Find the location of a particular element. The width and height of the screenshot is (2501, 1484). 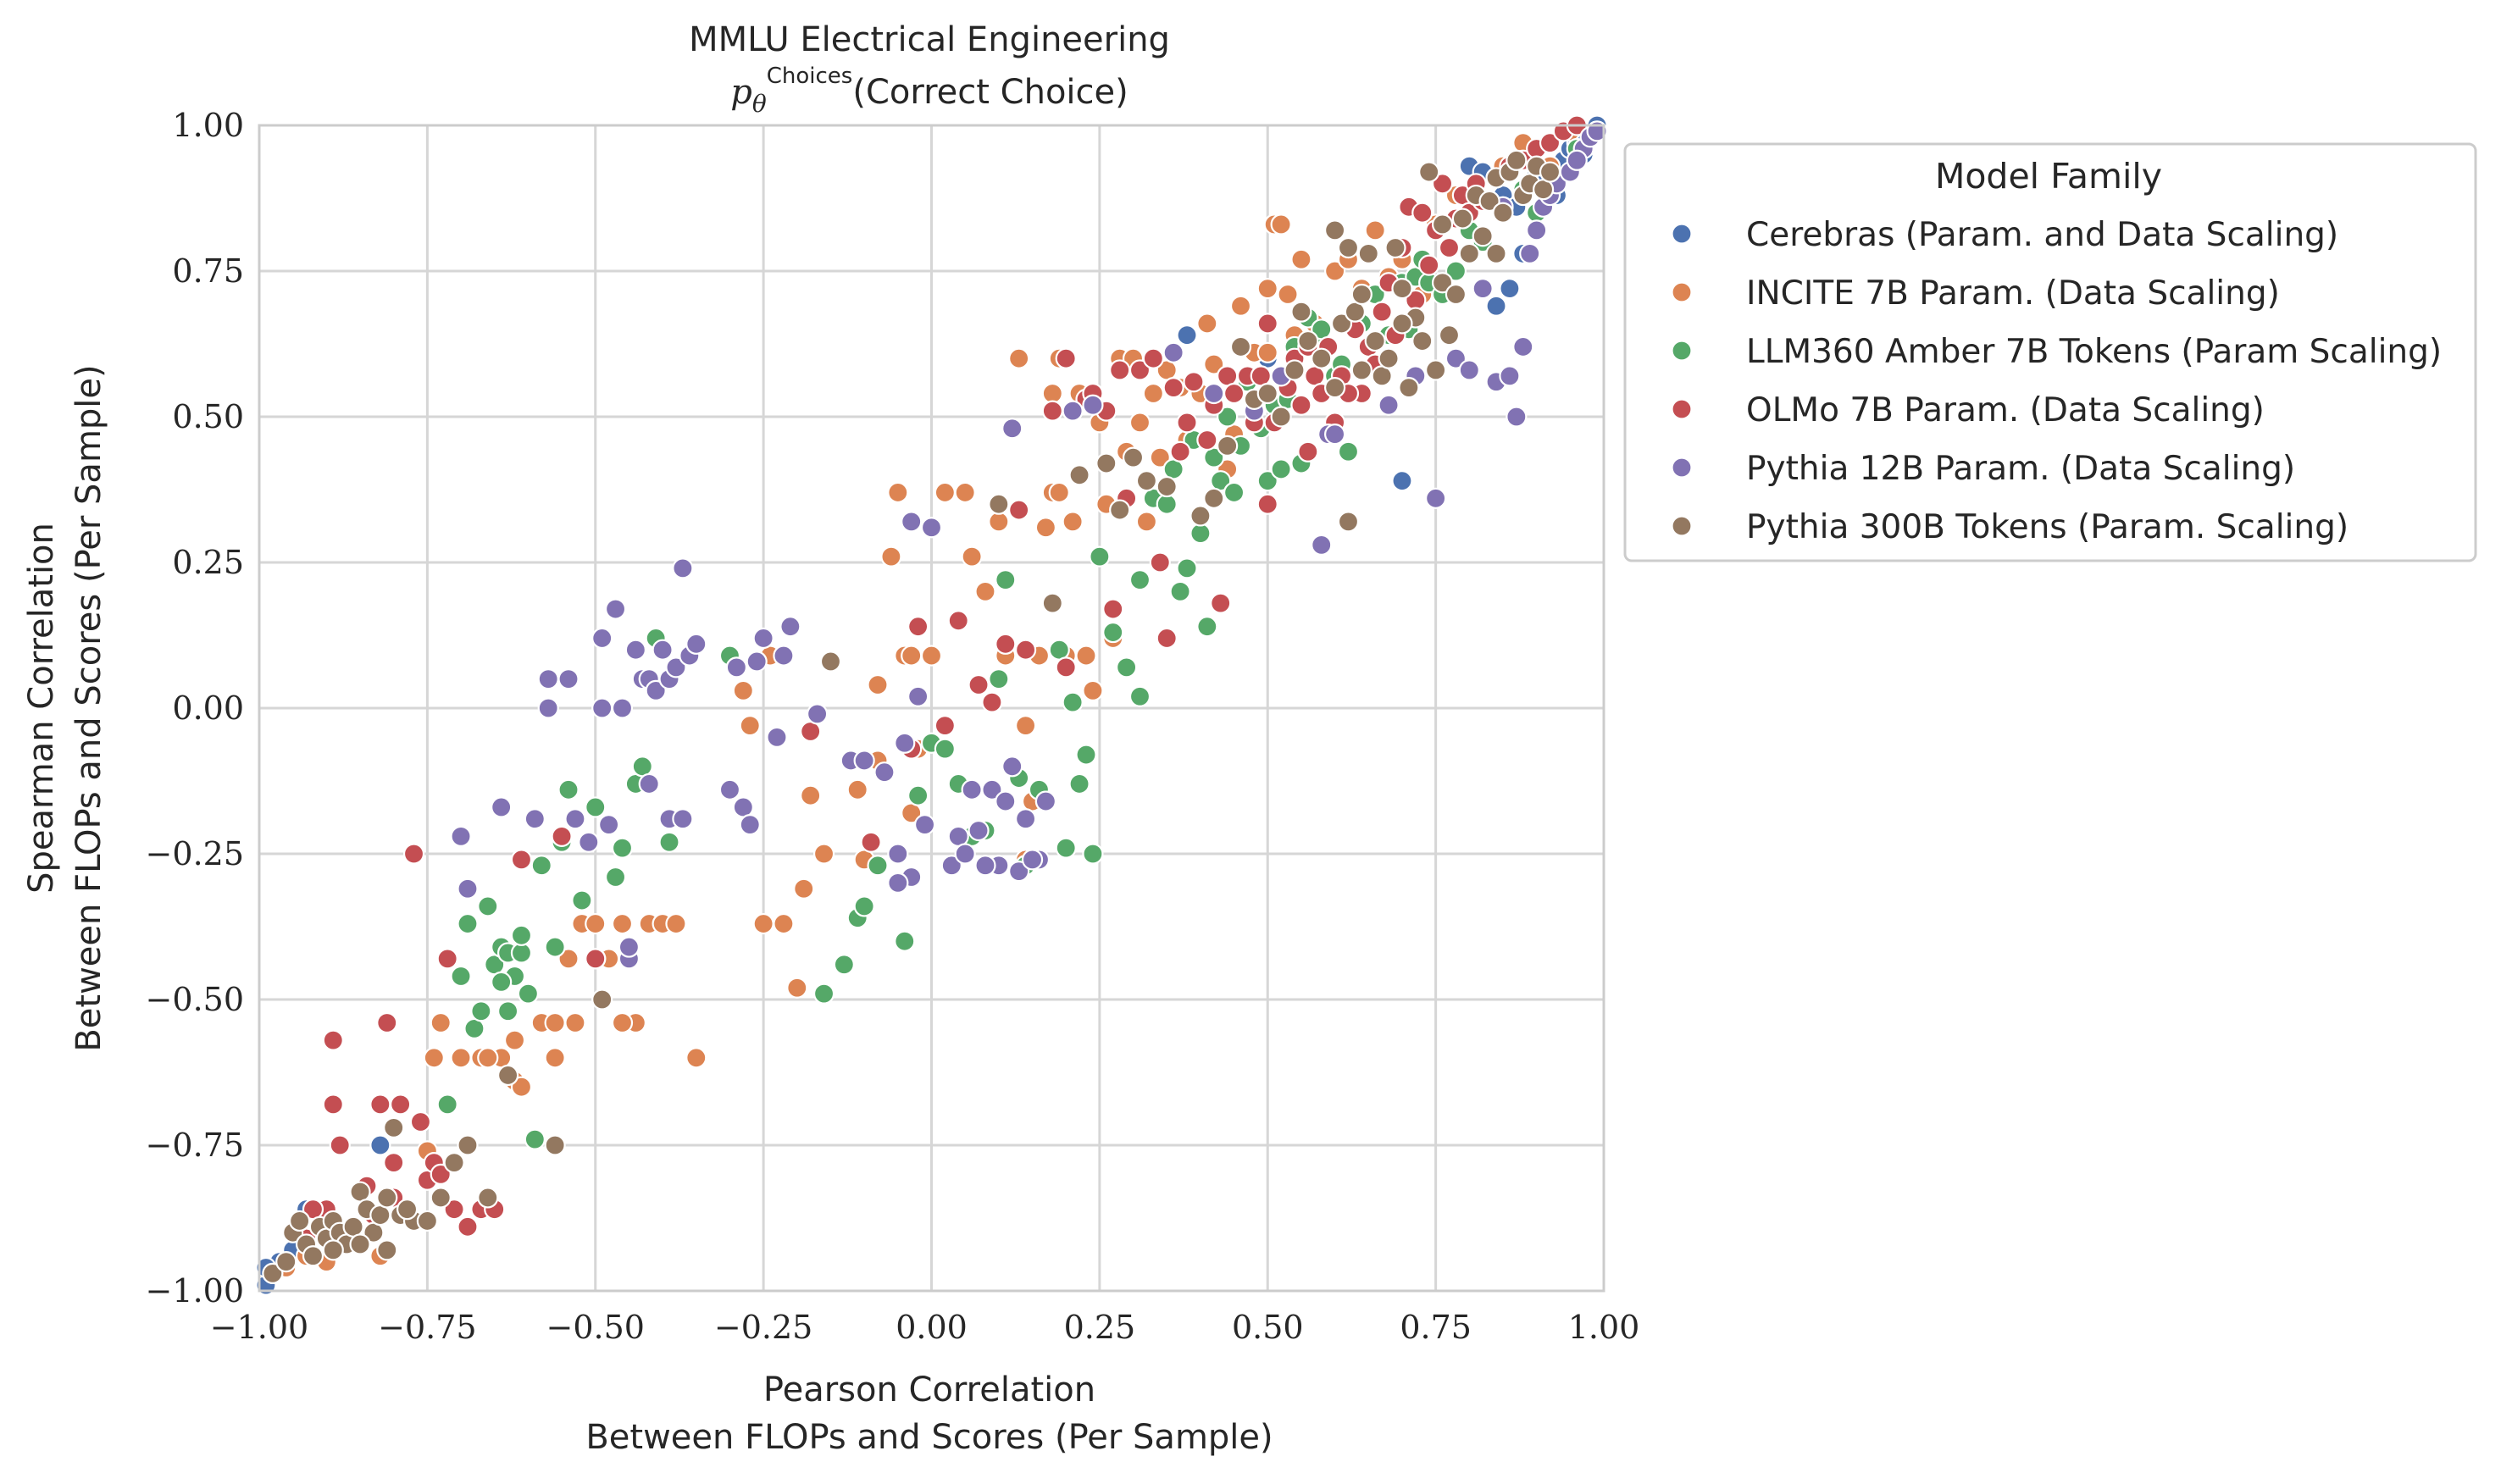

legend-label: OLMo 7B Param. (Data Scaling) is located at coordinates (2005, 410).